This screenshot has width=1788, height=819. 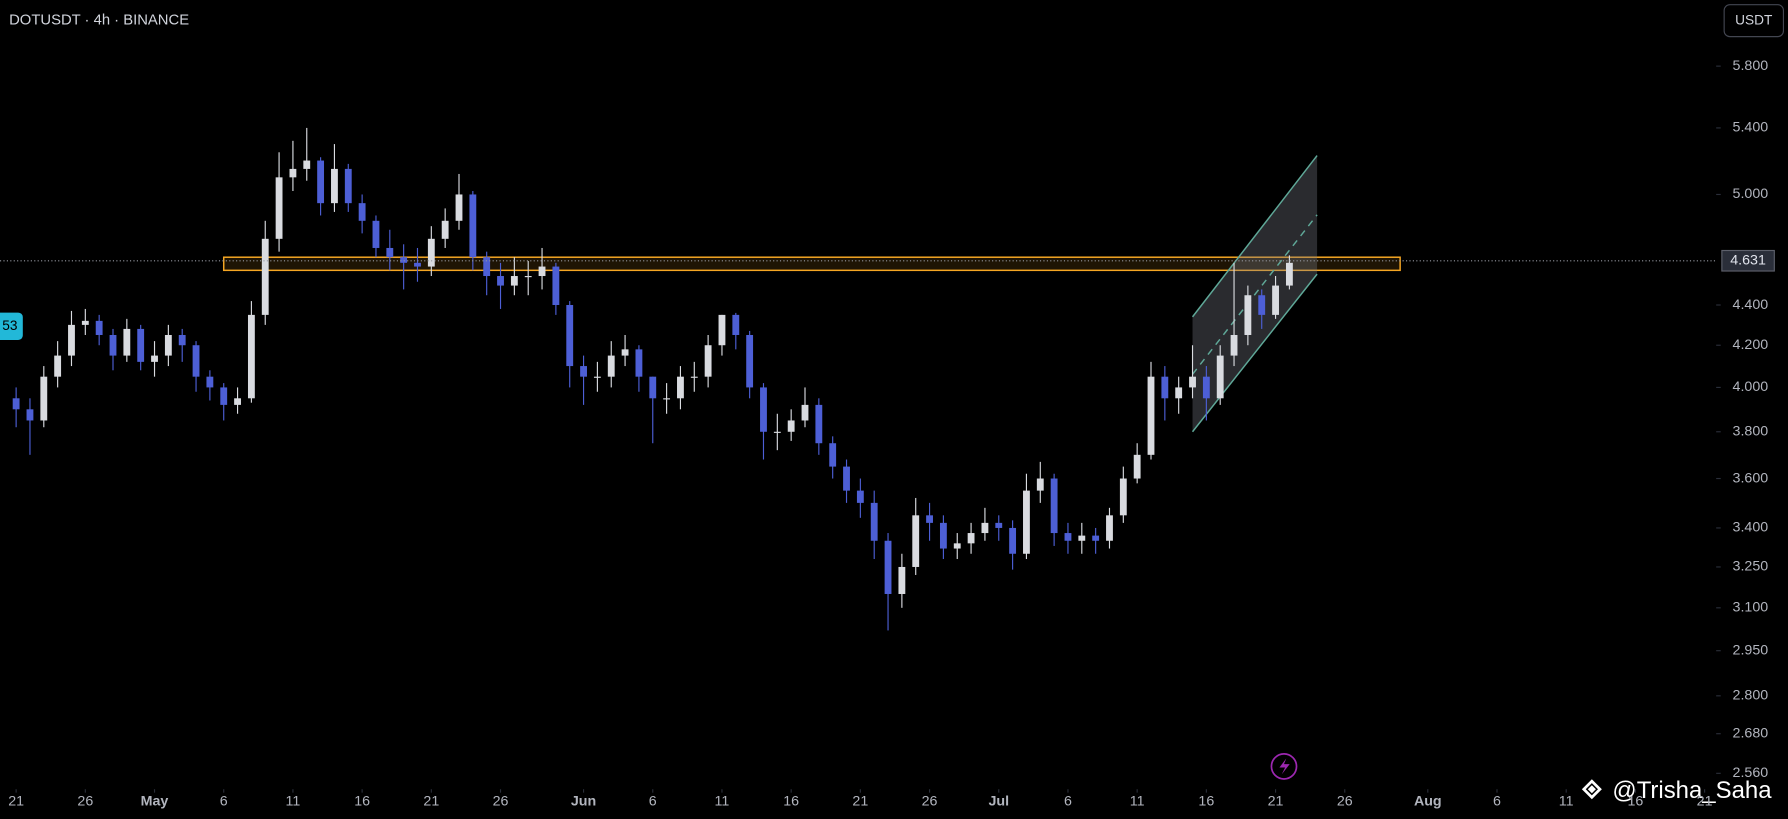 What do you see at coordinates (1751, 650) in the screenshot?
I see `y-tick-label: 2.950` at bounding box center [1751, 650].